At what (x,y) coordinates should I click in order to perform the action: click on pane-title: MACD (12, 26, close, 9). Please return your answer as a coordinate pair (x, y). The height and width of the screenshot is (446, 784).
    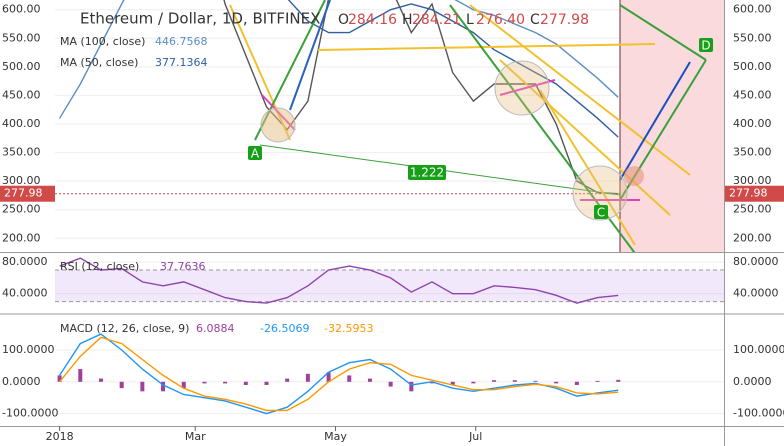
    Looking at the image, I should click on (124, 328).